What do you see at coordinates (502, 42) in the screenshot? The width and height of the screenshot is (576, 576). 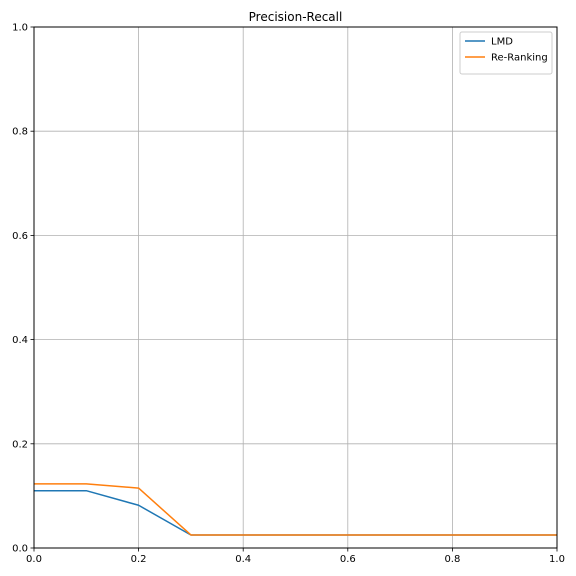 I see `legend-label: LMD` at bounding box center [502, 42].